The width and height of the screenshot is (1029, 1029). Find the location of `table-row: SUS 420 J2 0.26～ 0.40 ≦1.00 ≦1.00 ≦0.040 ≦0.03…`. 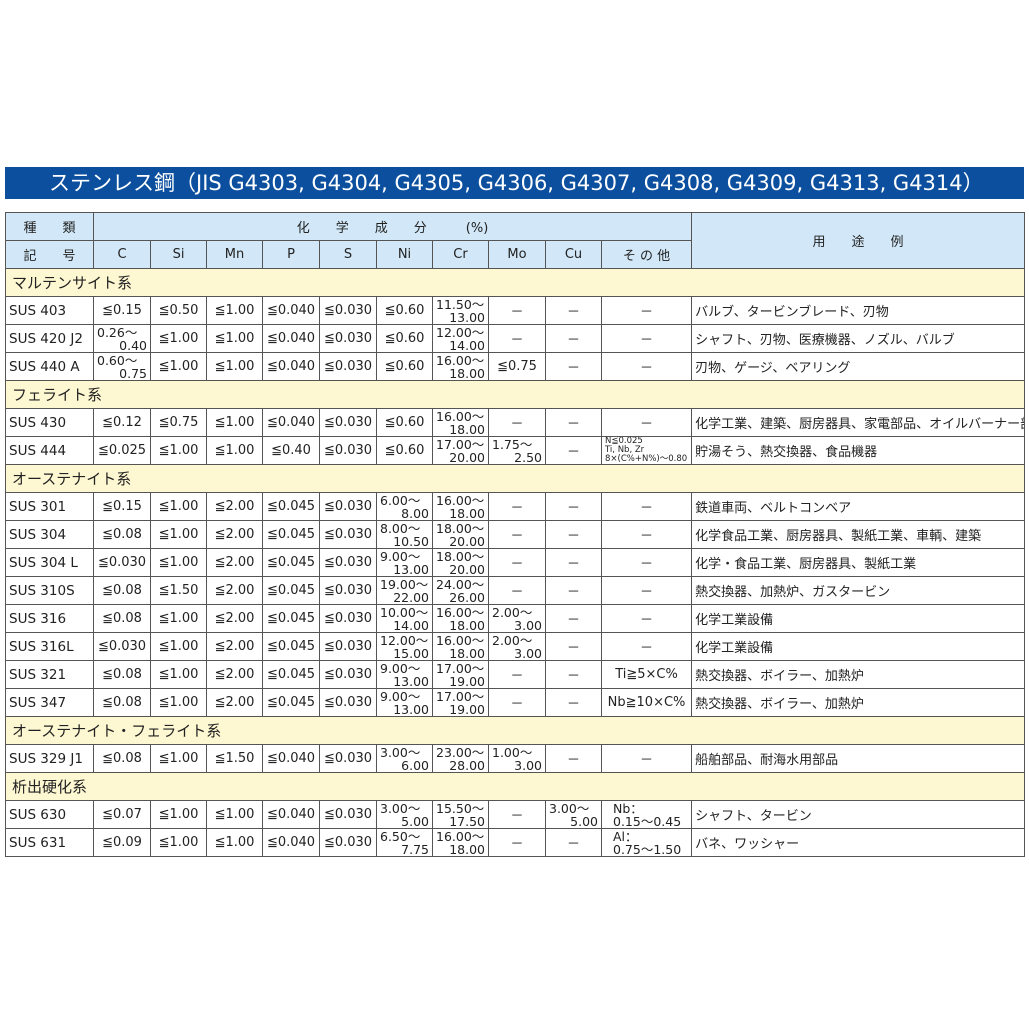

table-row: SUS 420 J2 0.26～ 0.40 ≦1.00 ≦1.00 ≦0.040 ≦0.03… is located at coordinates (515, 338).